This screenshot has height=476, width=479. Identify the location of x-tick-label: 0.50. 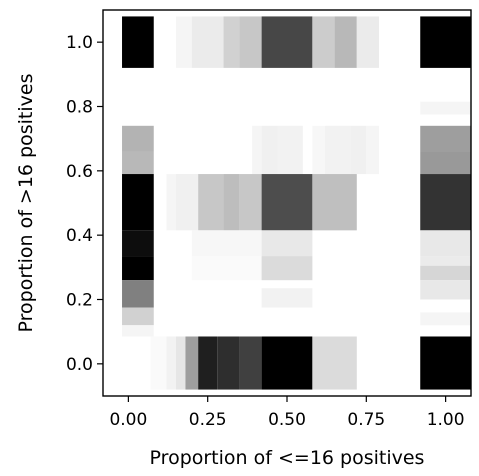
(287, 420).